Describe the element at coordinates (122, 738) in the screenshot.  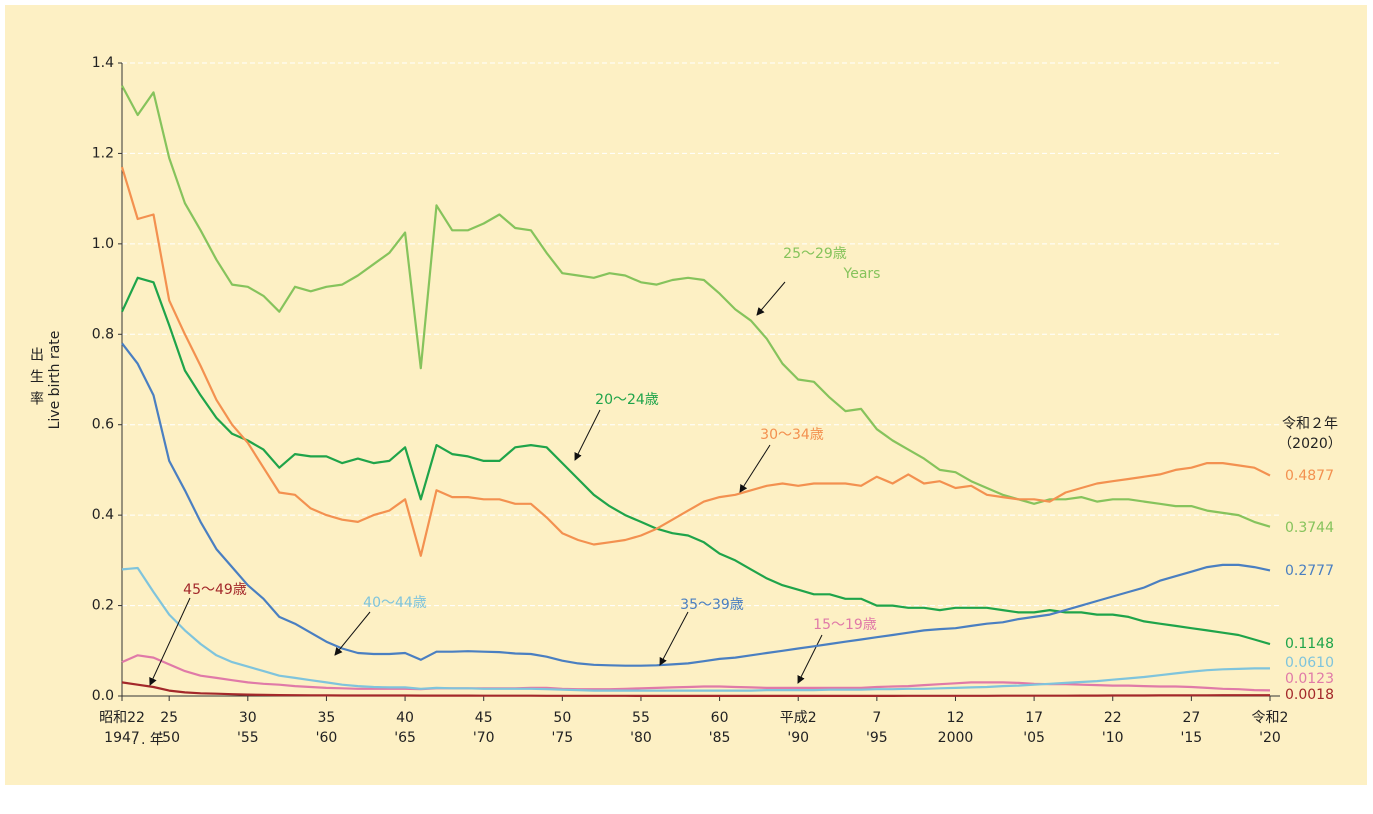
I see `x-tick-label-western: 1947` at that location.